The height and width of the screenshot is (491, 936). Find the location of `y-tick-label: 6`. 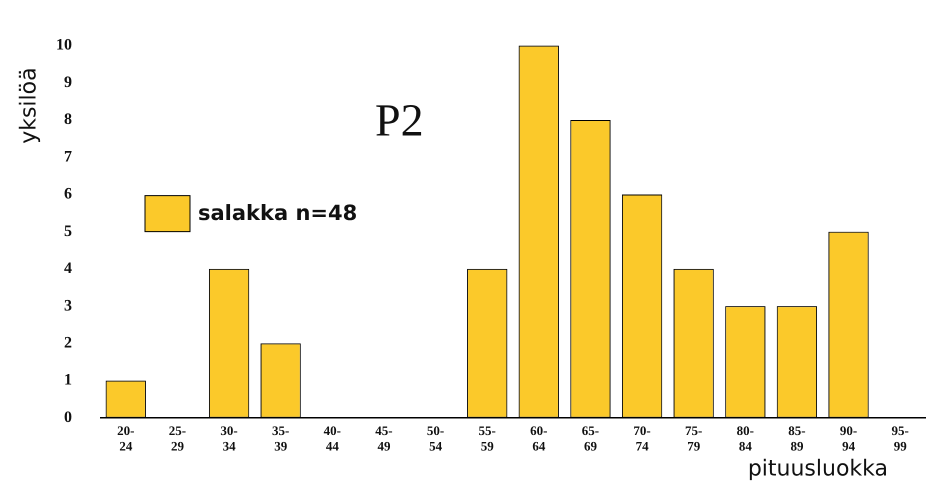

y-tick-label: 6 is located at coordinates (68, 194).